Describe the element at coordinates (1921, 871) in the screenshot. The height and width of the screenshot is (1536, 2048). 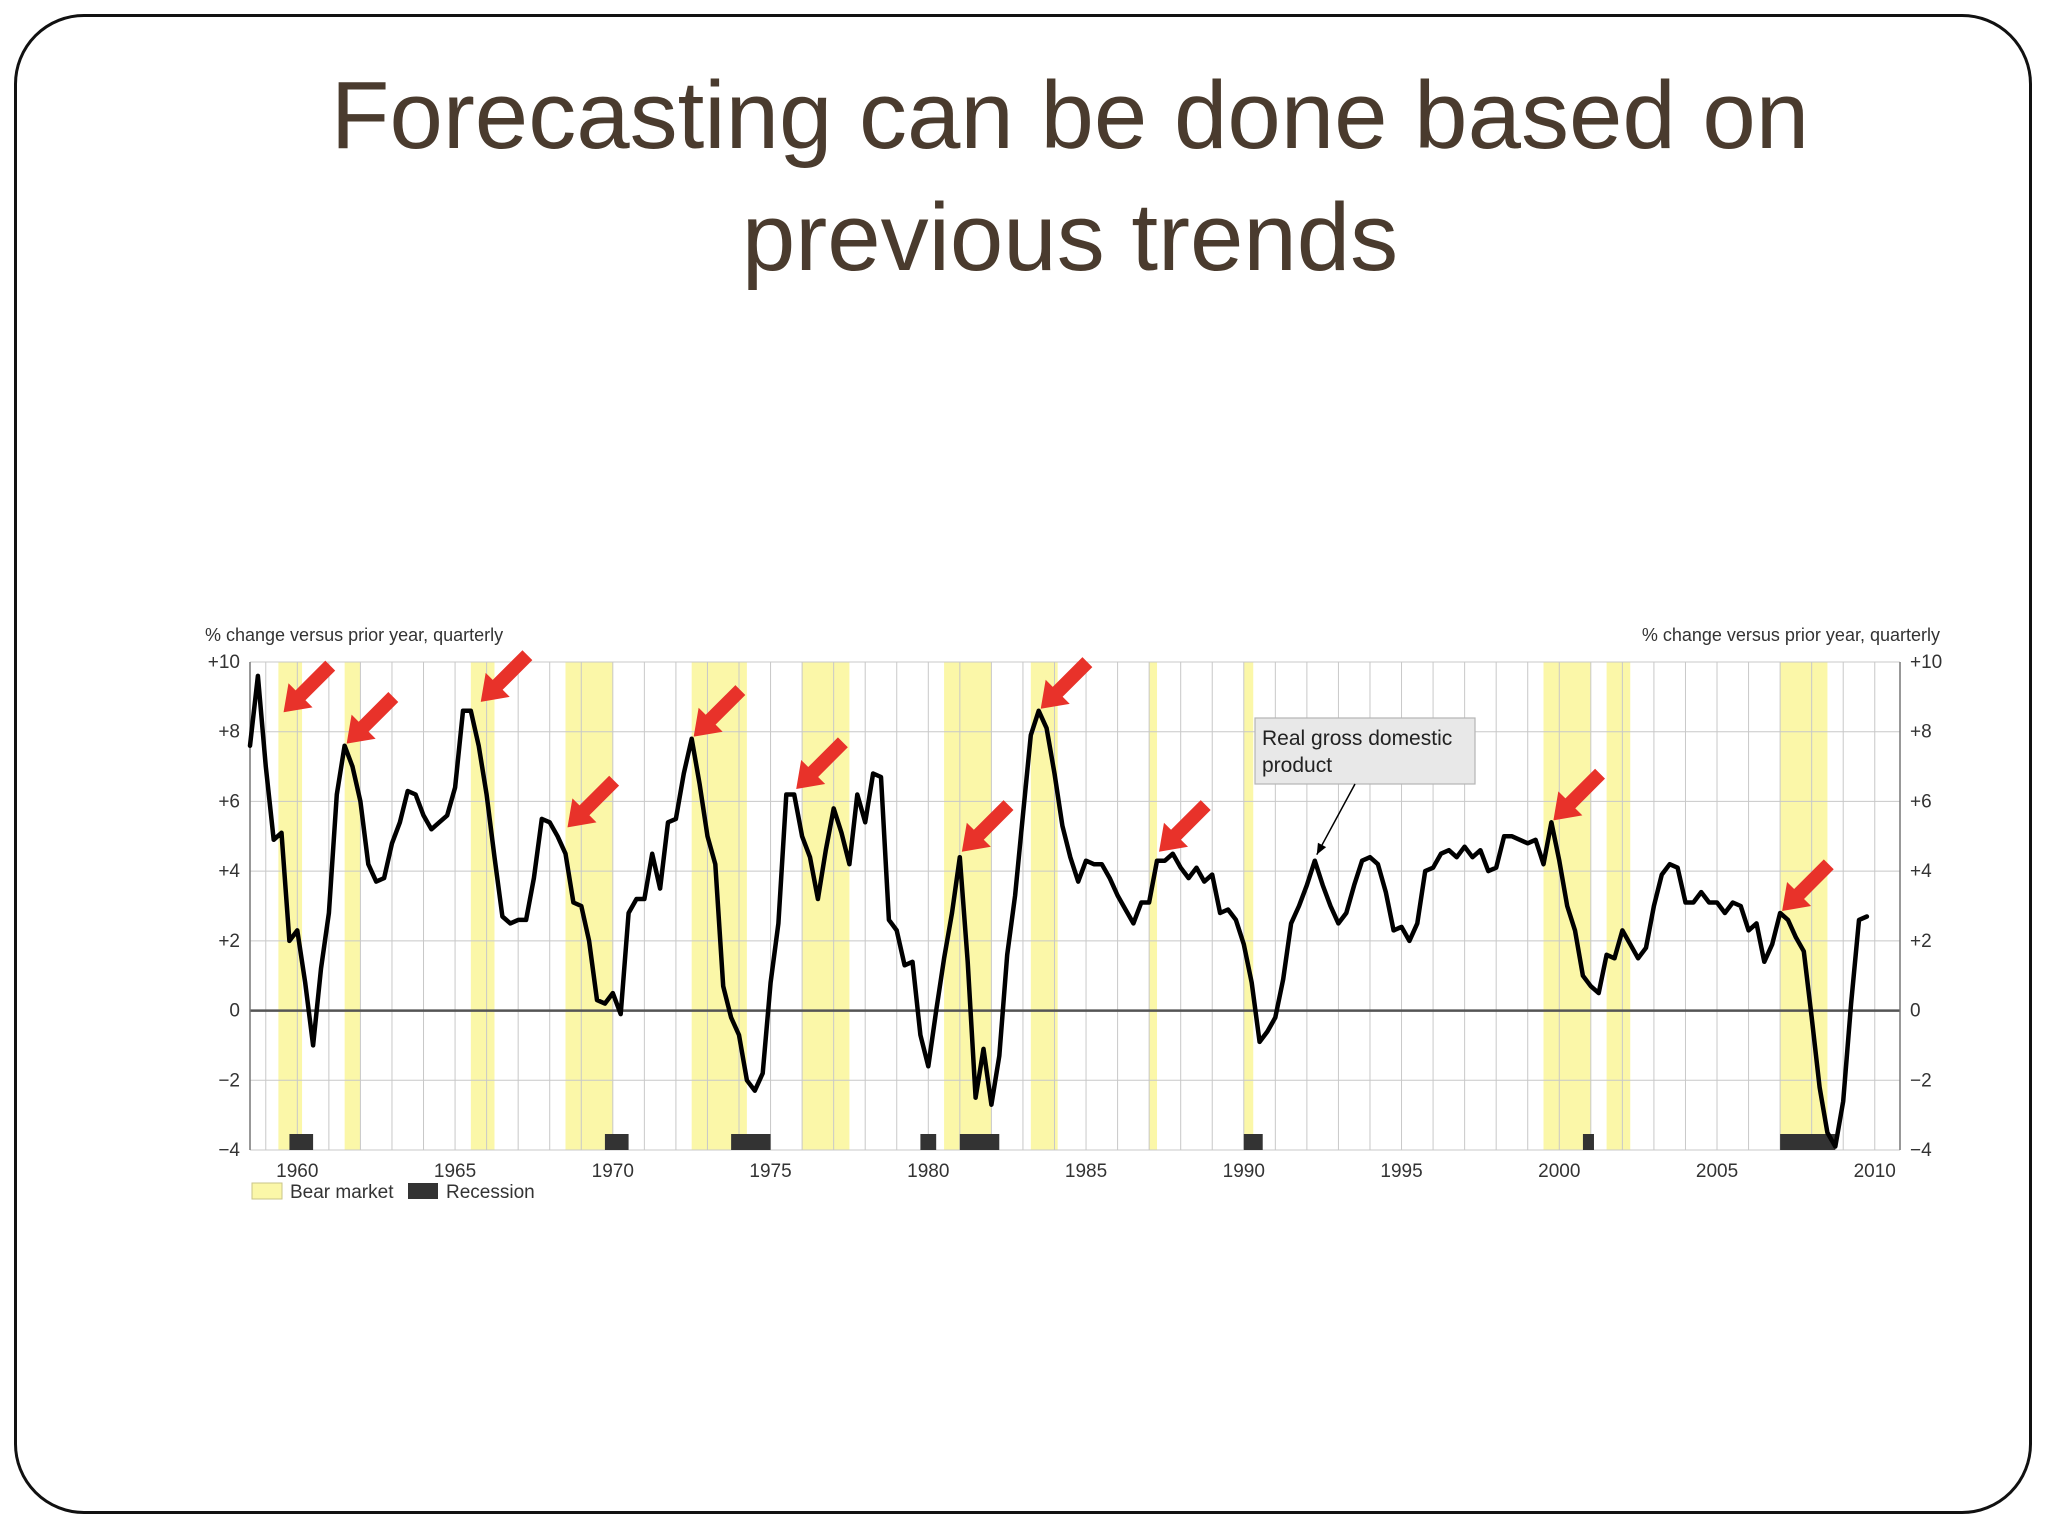
I see `y-tick-label-right: +4` at that location.